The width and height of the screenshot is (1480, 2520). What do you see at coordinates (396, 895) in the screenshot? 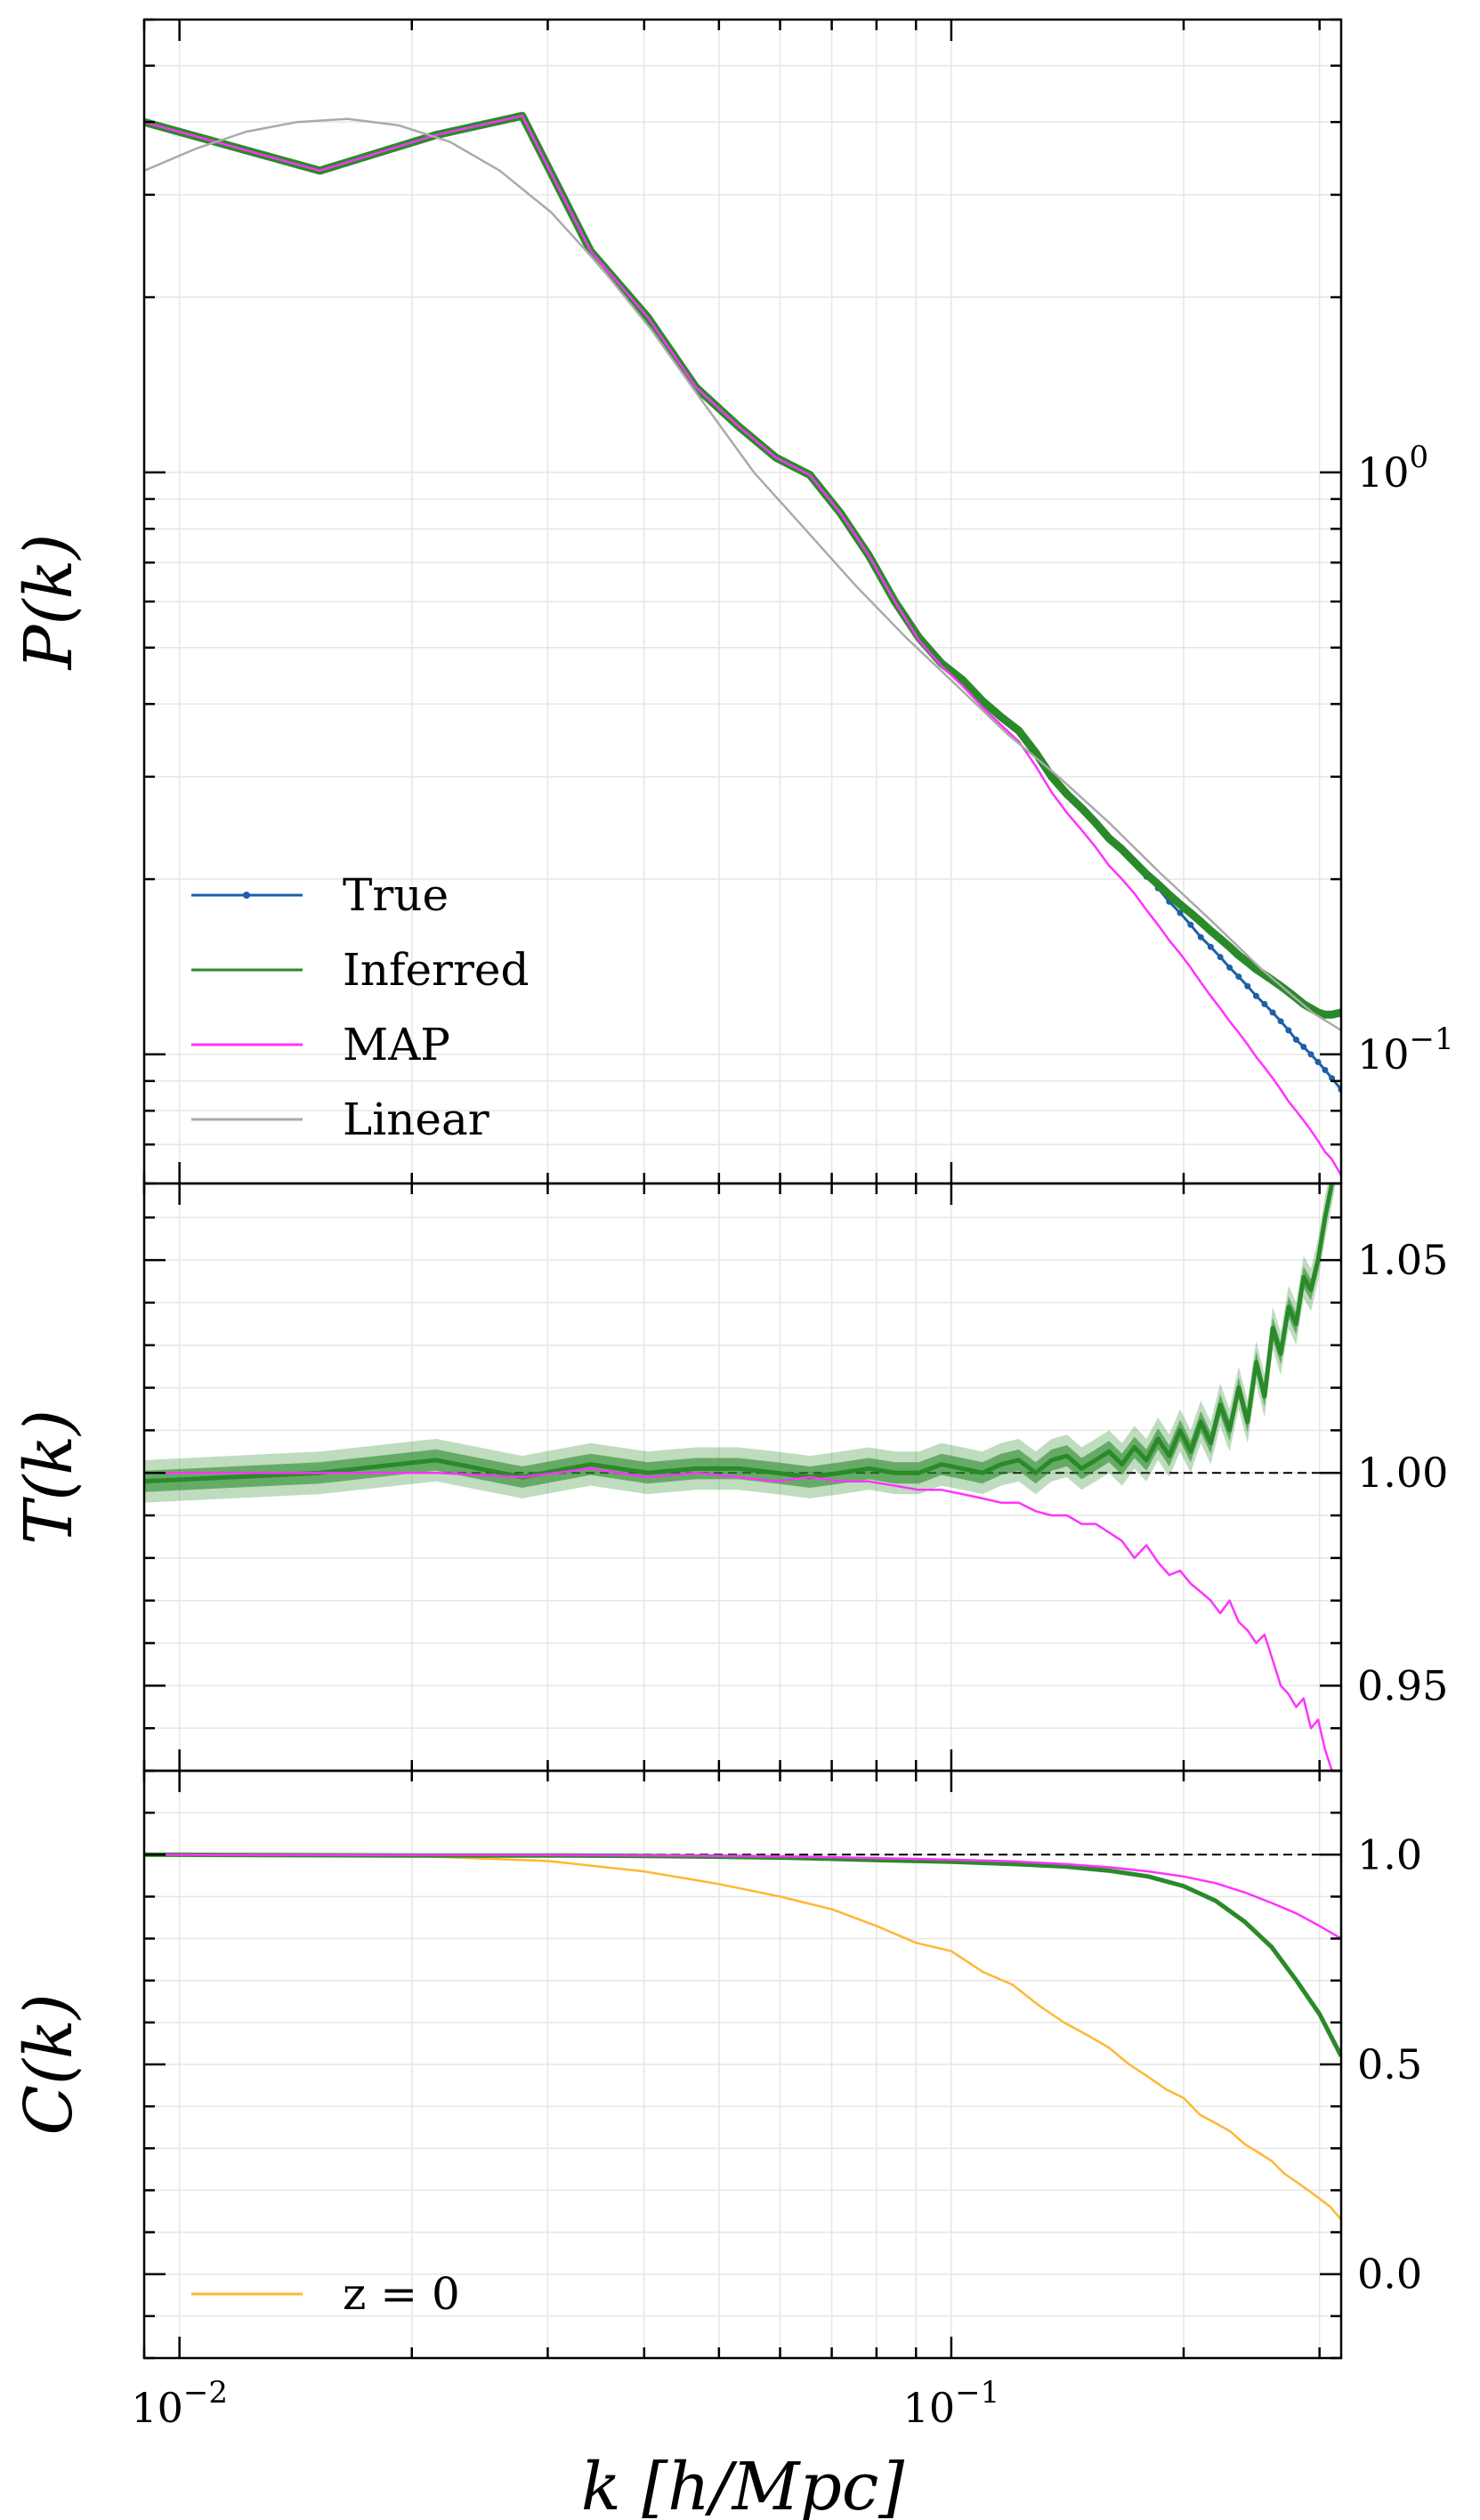
I see `legend-label-true: True` at bounding box center [396, 895].